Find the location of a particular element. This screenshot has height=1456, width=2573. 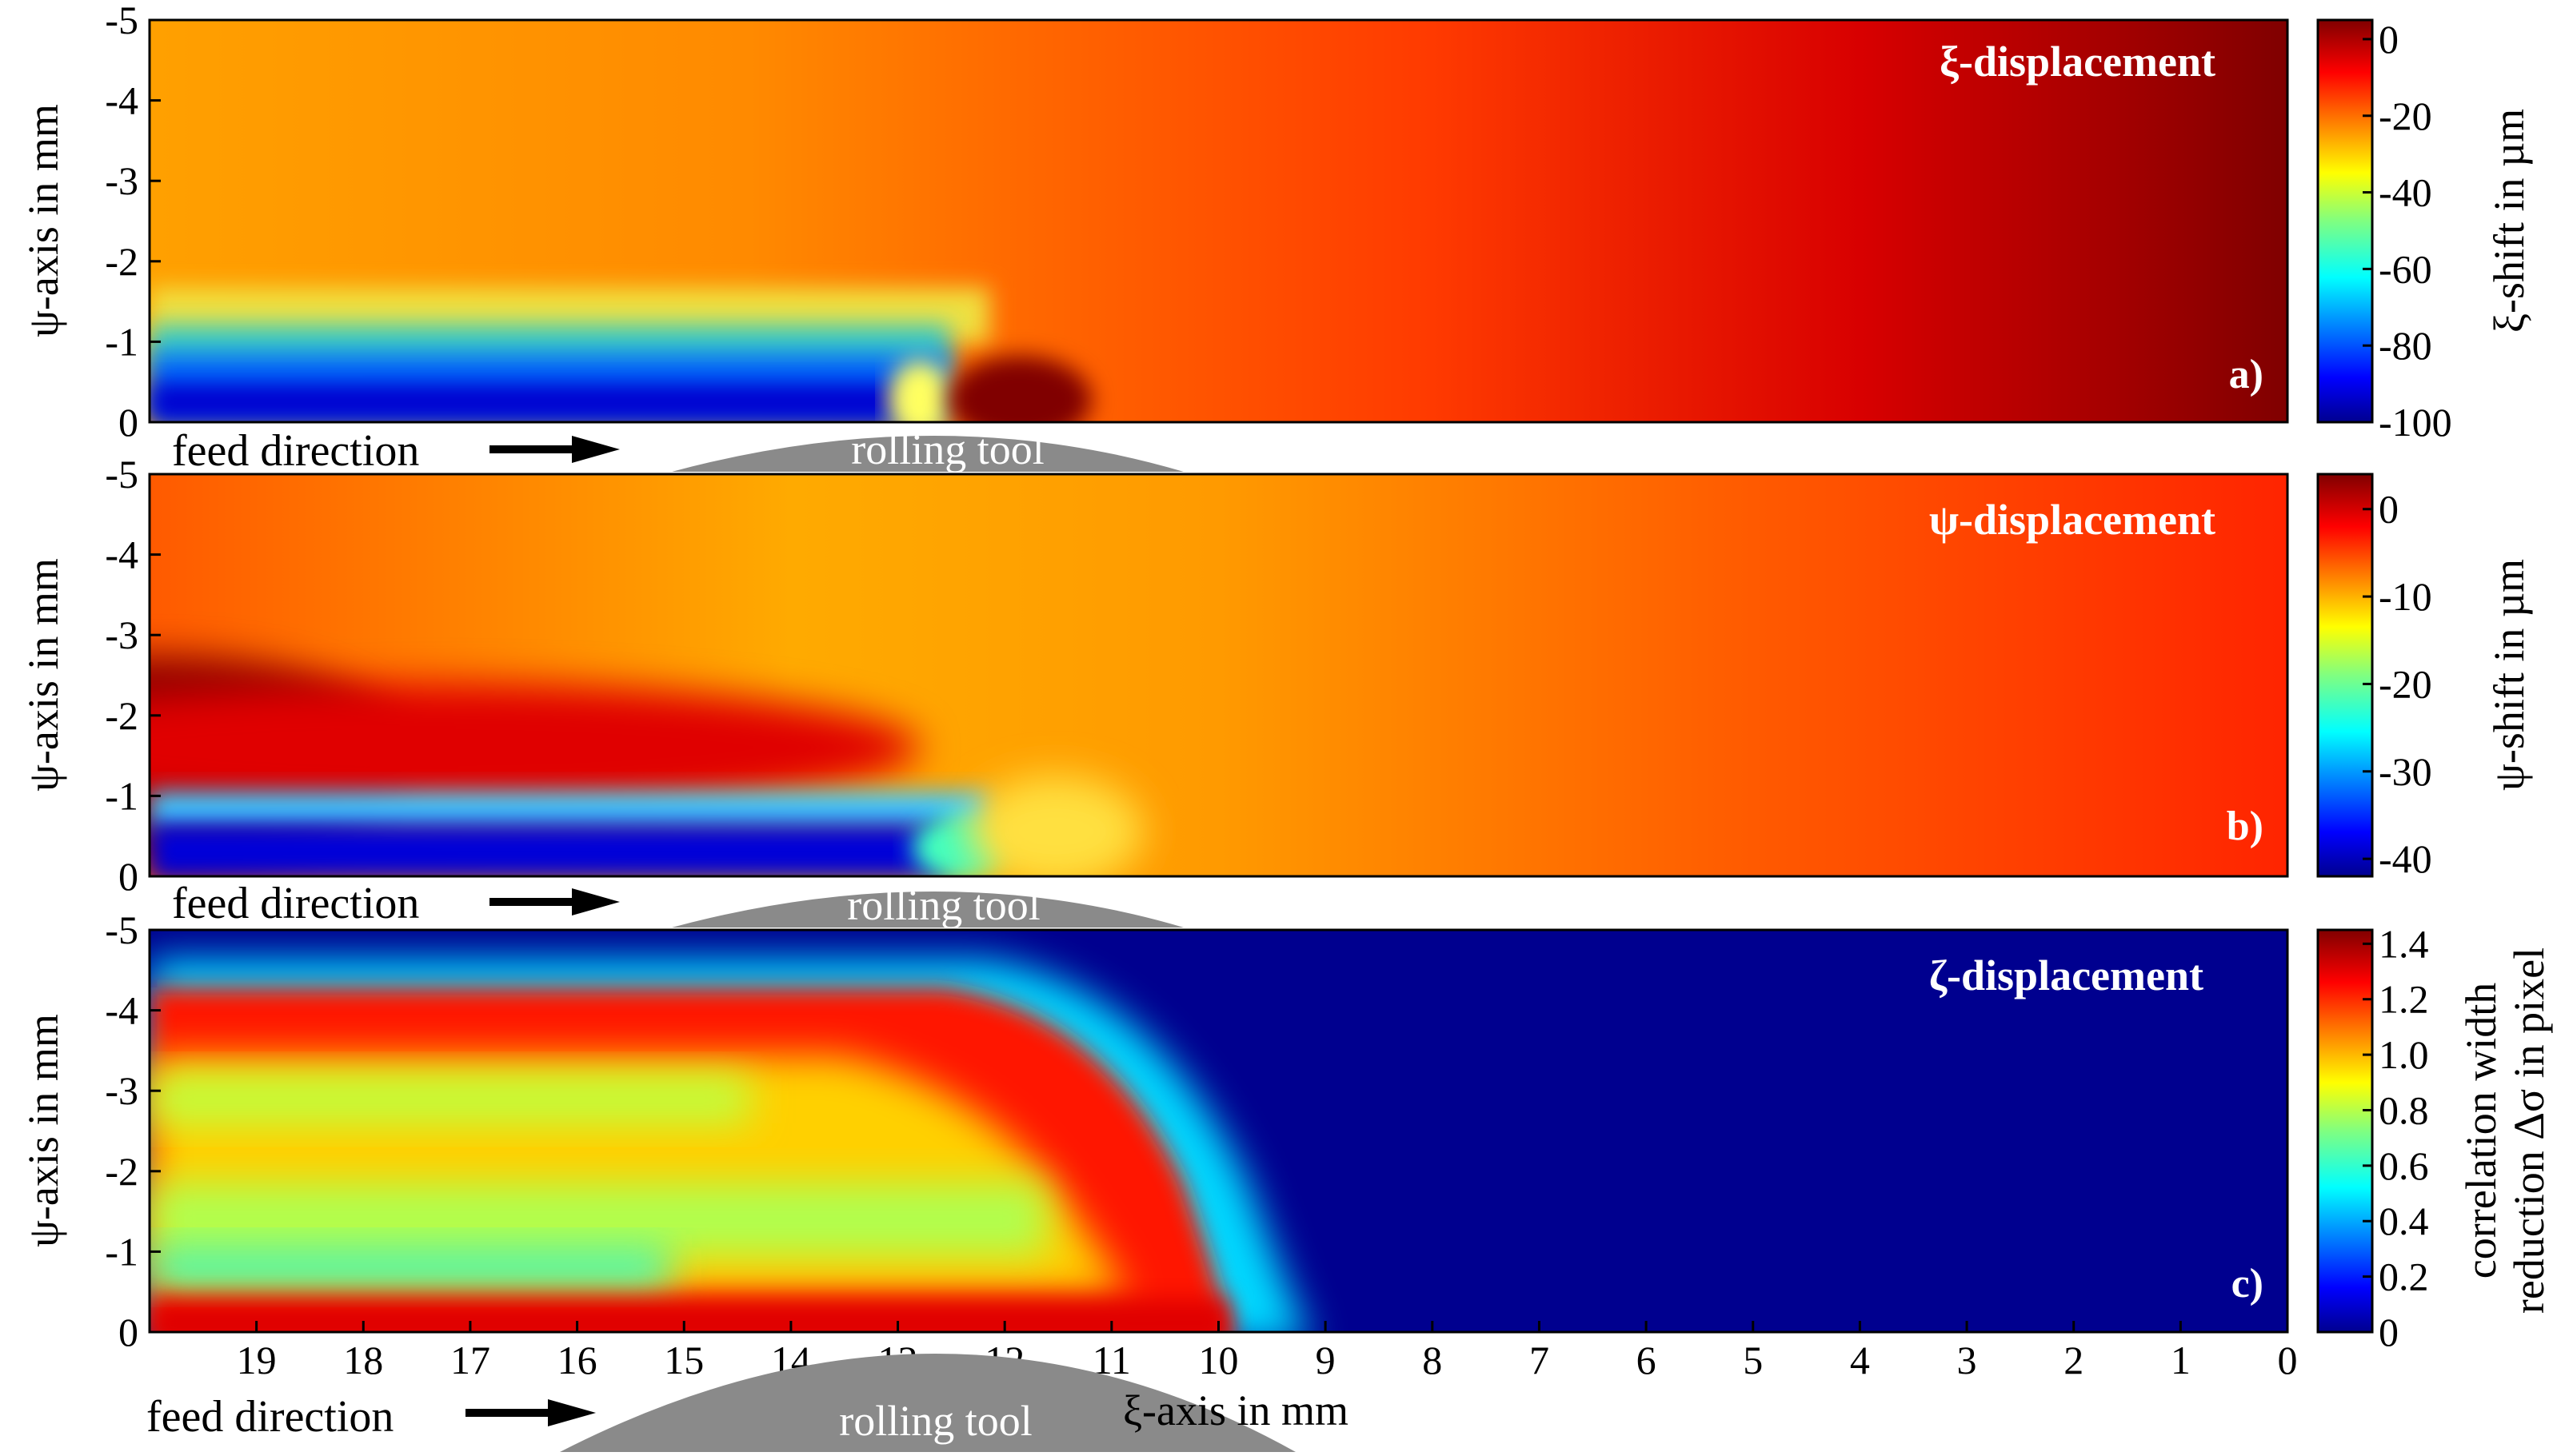

annotation-row-c: rolling tool feed direction ξ-axis in mm is located at coordinates (747, 1403).